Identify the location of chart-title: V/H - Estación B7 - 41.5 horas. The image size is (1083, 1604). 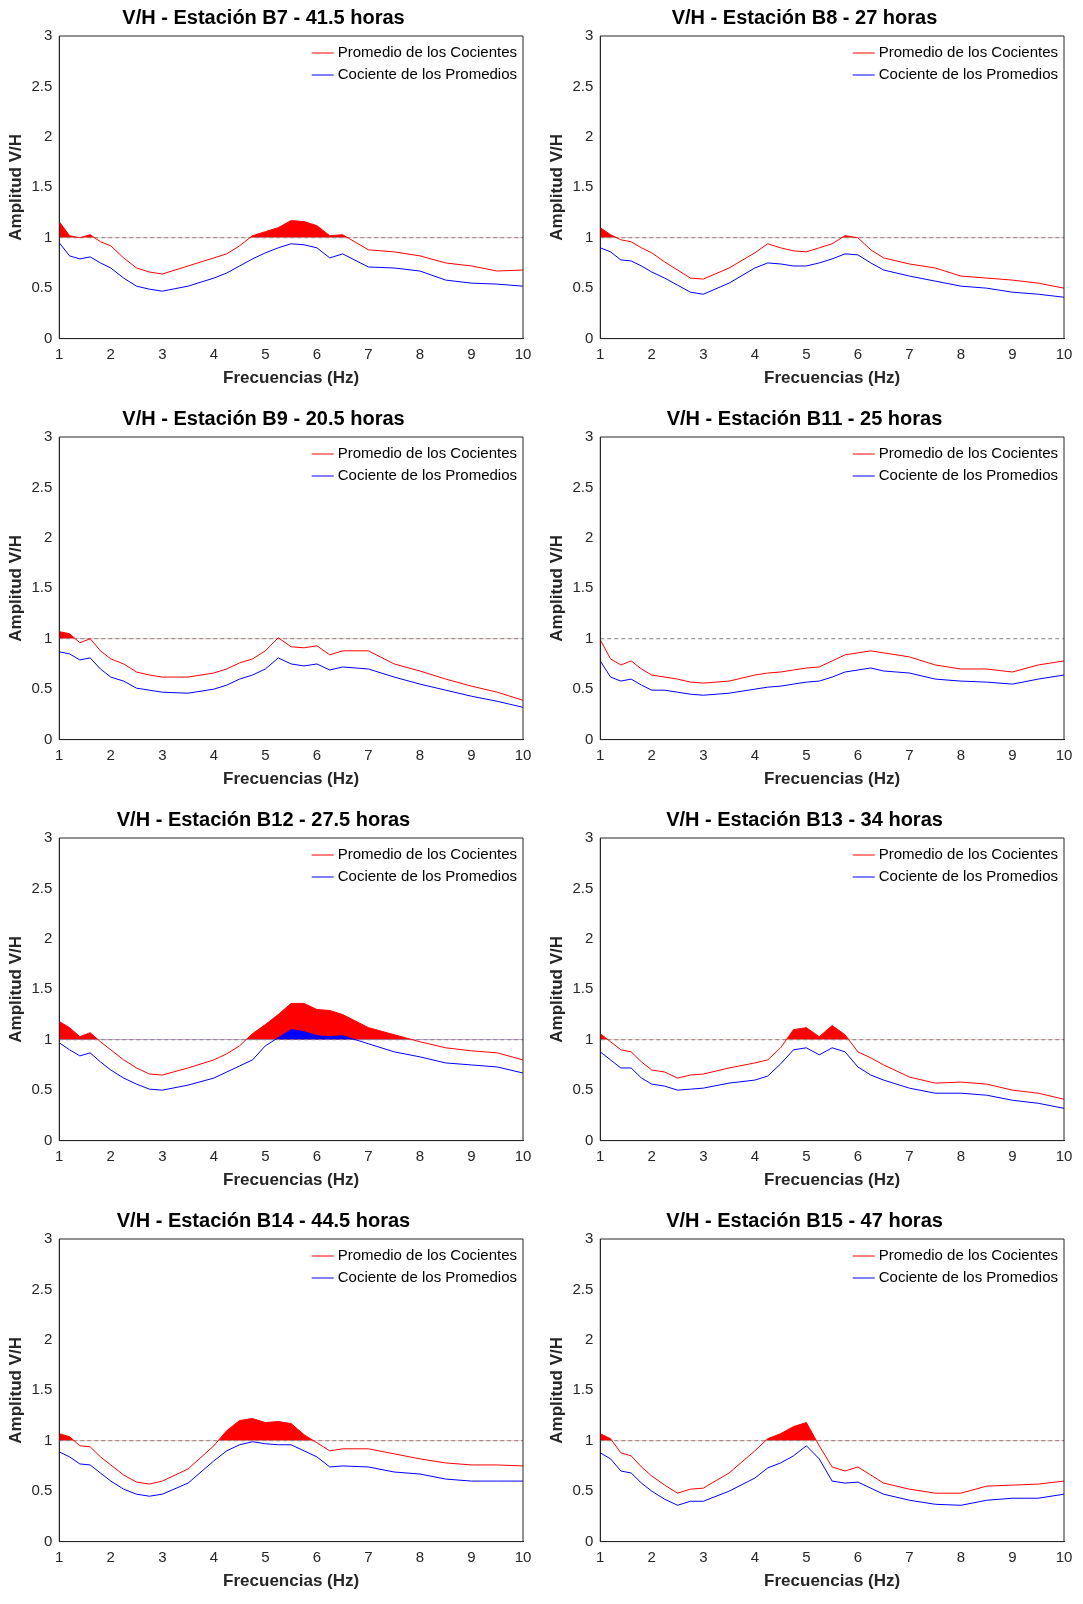
(263, 16).